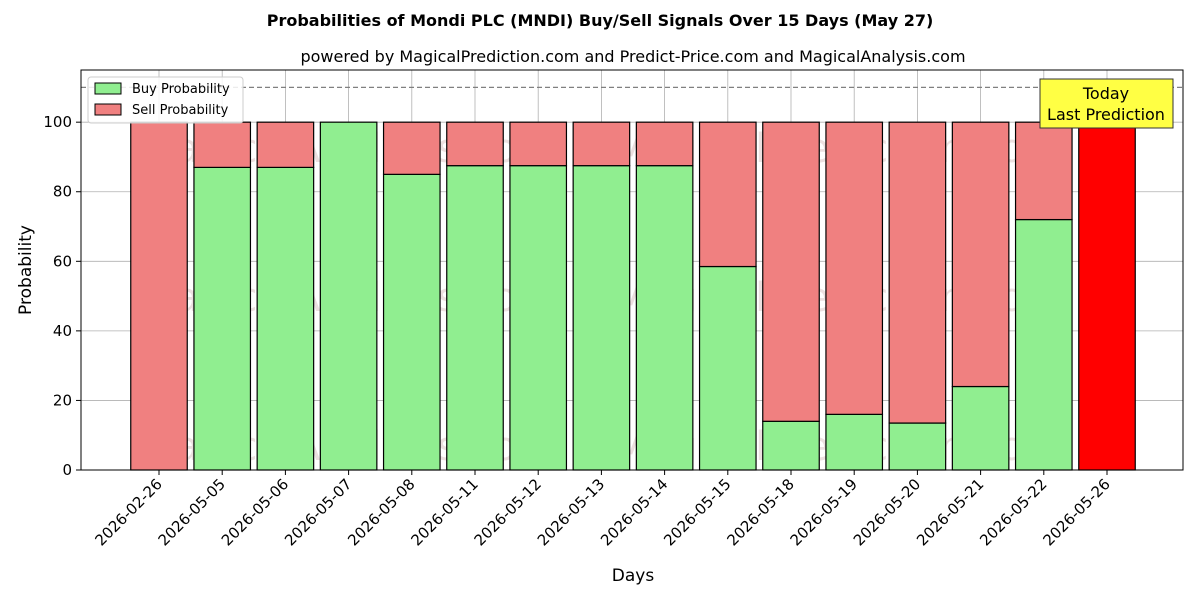  Describe the element at coordinates (26, 270) in the screenshot. I see `y-axis-label: Probability` at that location.